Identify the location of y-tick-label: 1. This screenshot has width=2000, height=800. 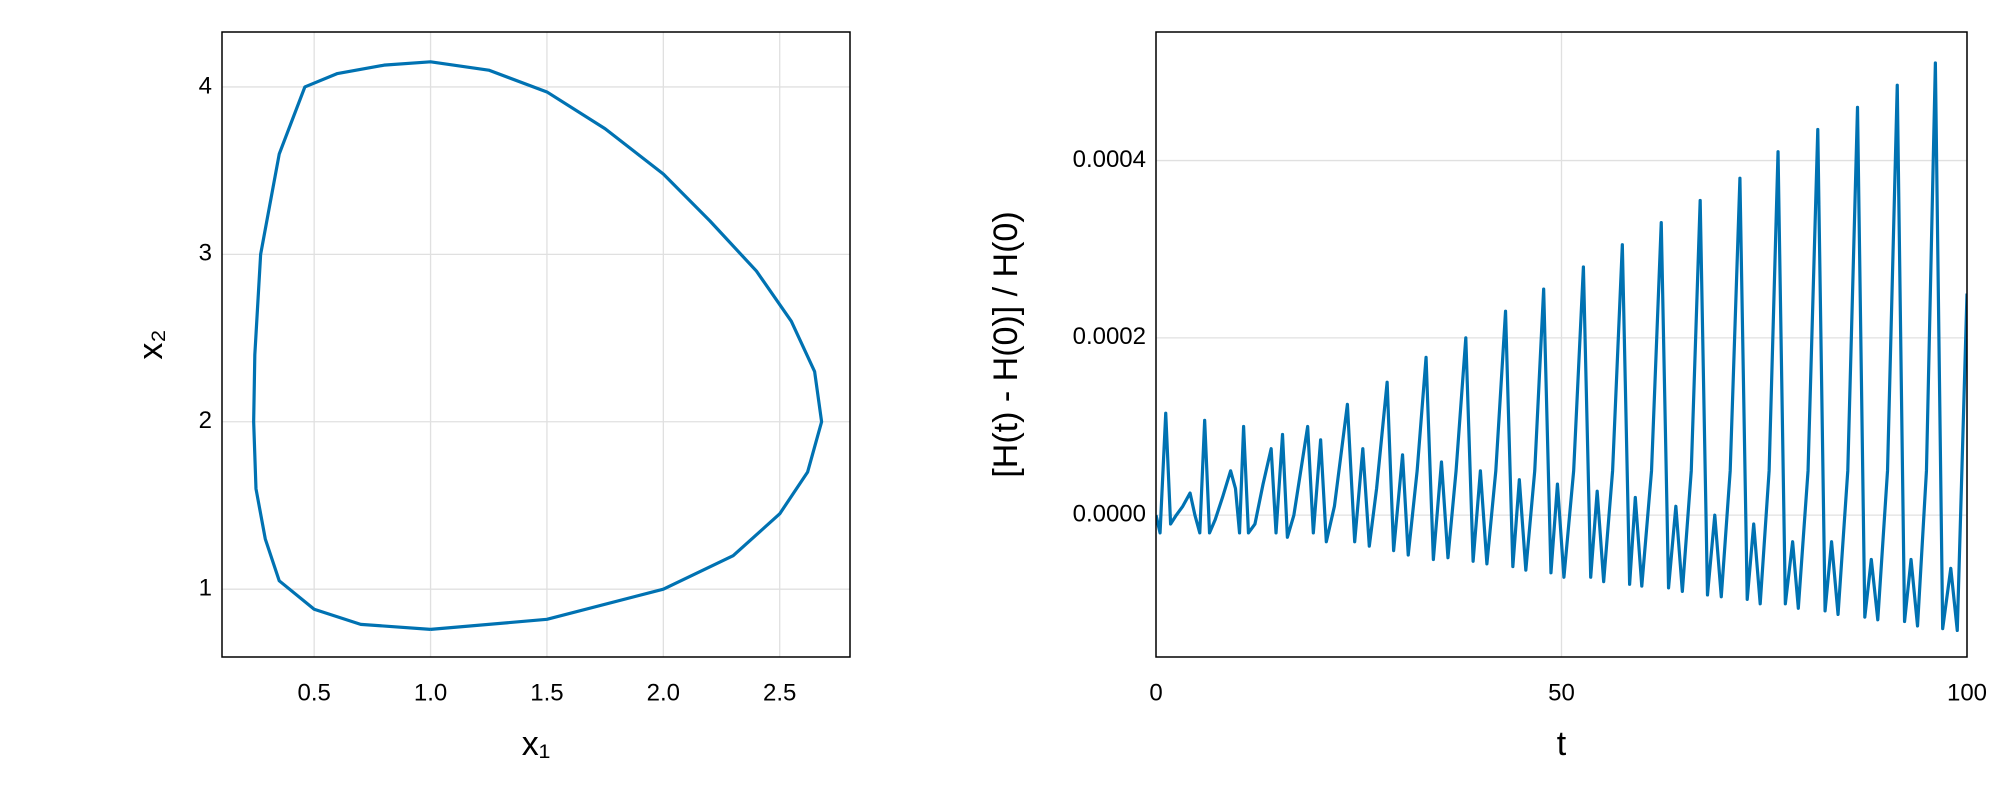
(205, 588).